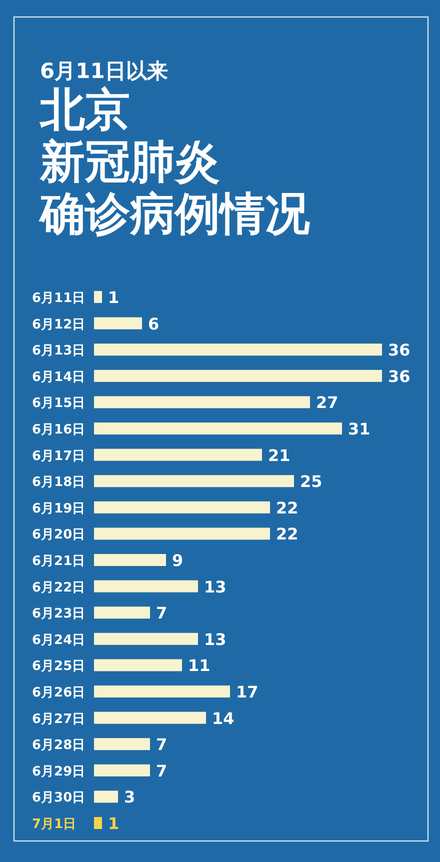  I want to click on data-label: 21, so click(279, 455).